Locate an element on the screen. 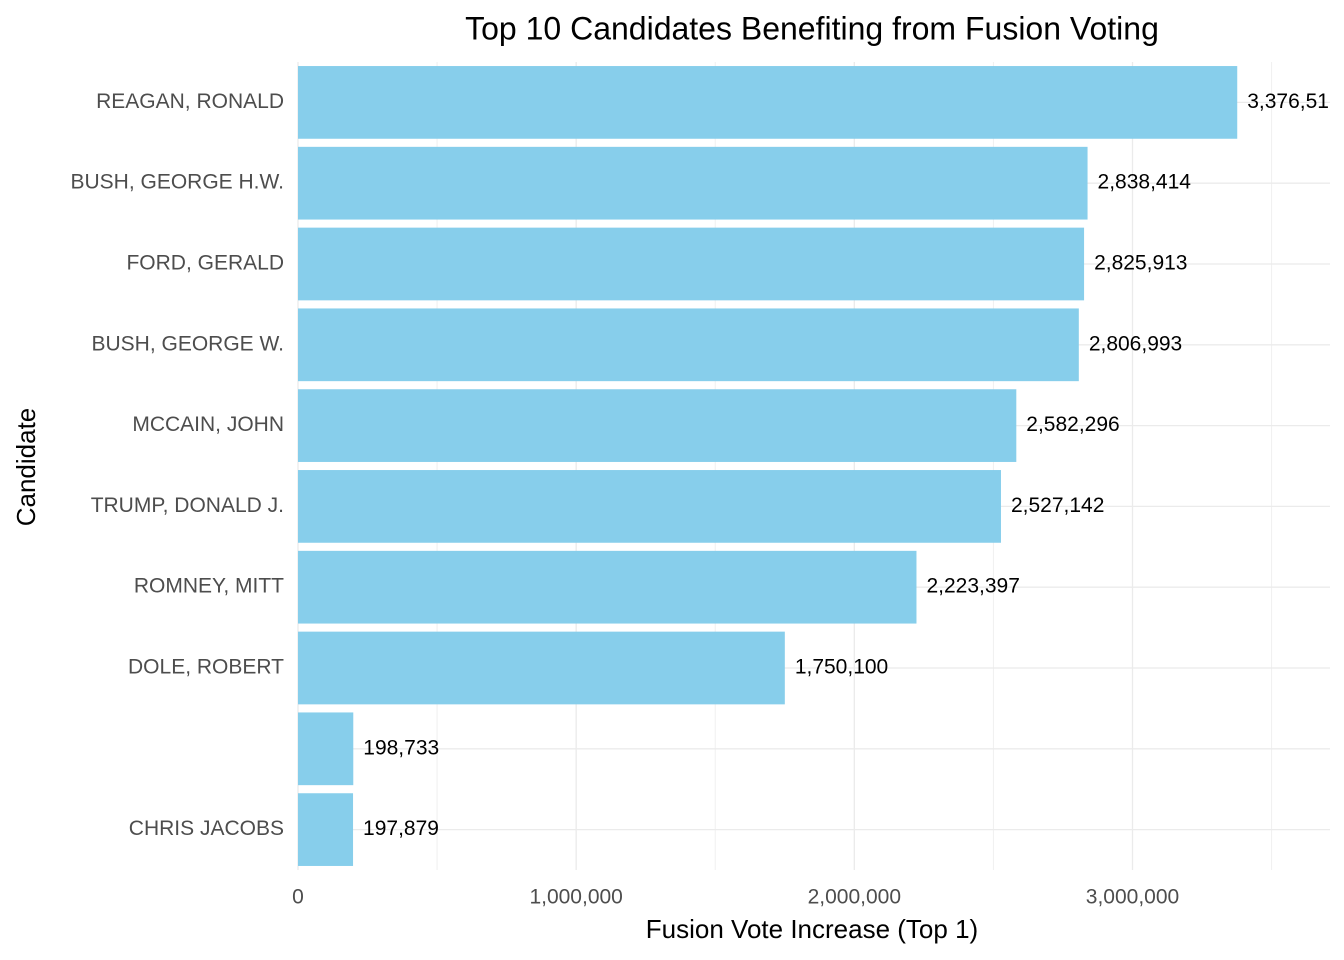 Image resolution: width=1344 pixels, height=960 pixels. value-label: 1,750,100 is located at coordinates (841, 667).